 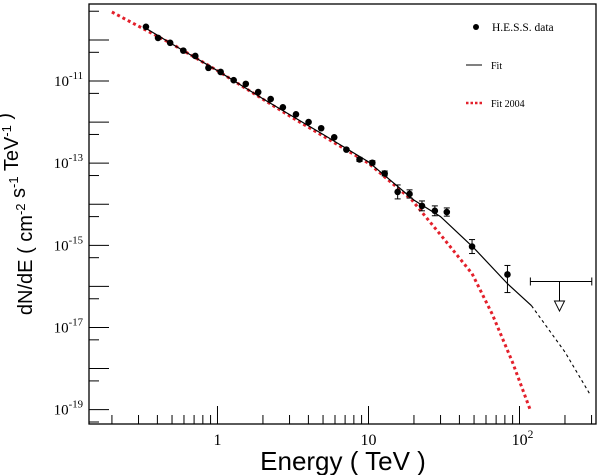 What do you see at coordinates (69, 326) in the screenshot?
I see `y-tick-label: 10-17` at bounding box center [69, 326].